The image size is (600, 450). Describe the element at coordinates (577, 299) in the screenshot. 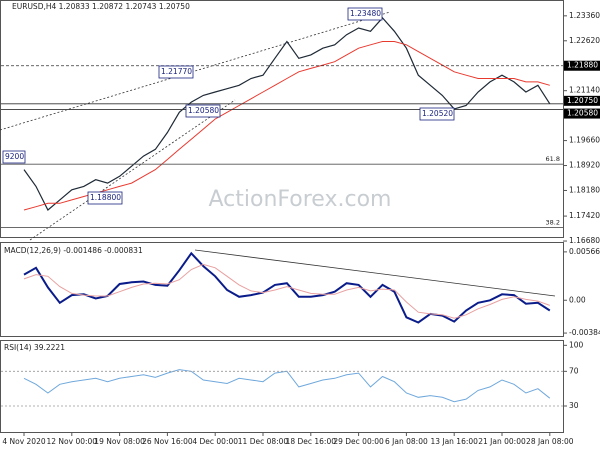

I see `y-tick-label: 0.00` at that location.